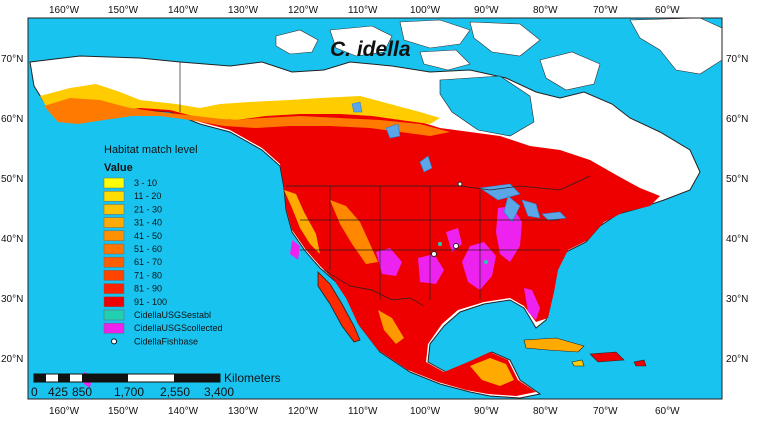  What do you see at coordinates (172, 315) in the screenshot?
I see `legend-label: CidellaUSGSestabl` at bounding box center [172, 315].